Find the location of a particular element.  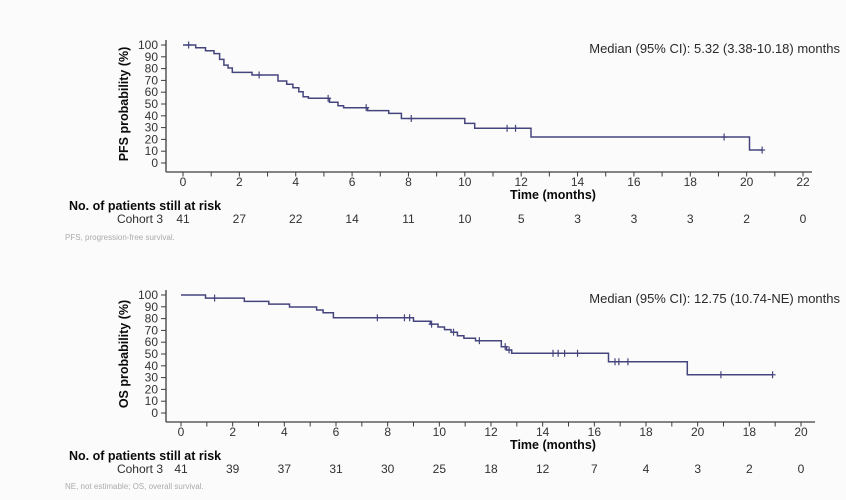

pfs-risk-section-title: No. of patients still at risk is located at coordinates (145, 206).